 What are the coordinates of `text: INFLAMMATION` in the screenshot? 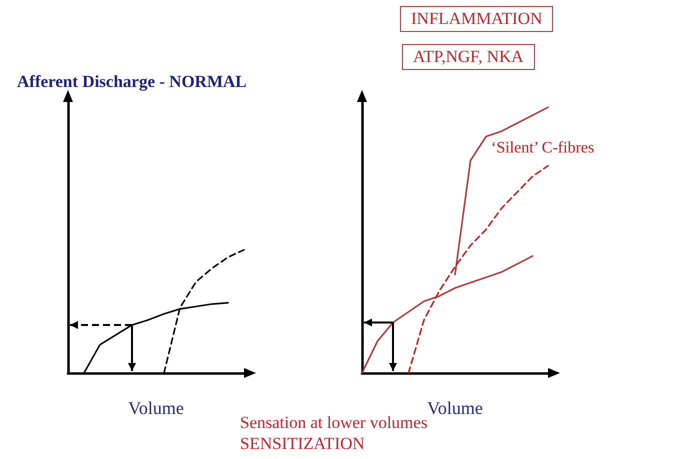 It's located at (477, 19).